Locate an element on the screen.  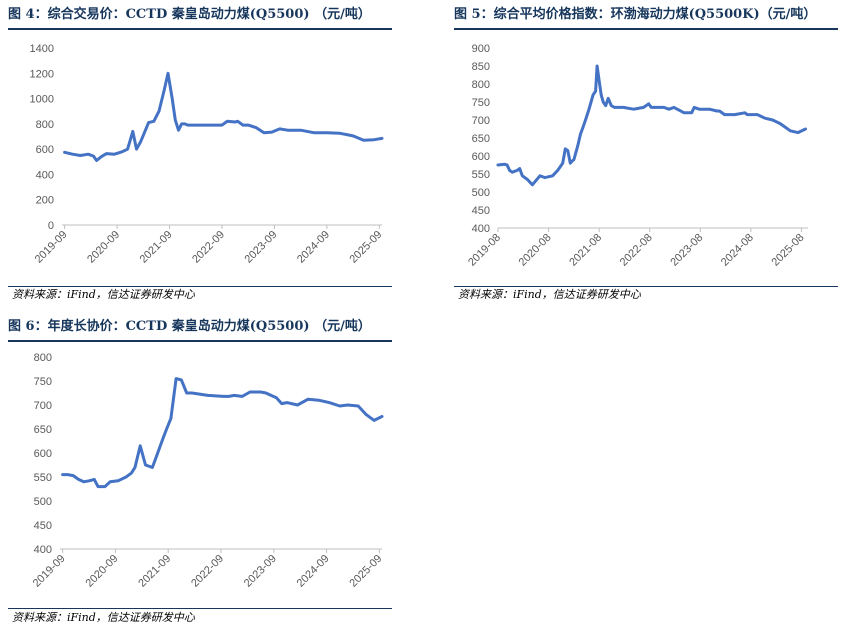
y-tick-label: 1400 is located at coordinates (42, 49).